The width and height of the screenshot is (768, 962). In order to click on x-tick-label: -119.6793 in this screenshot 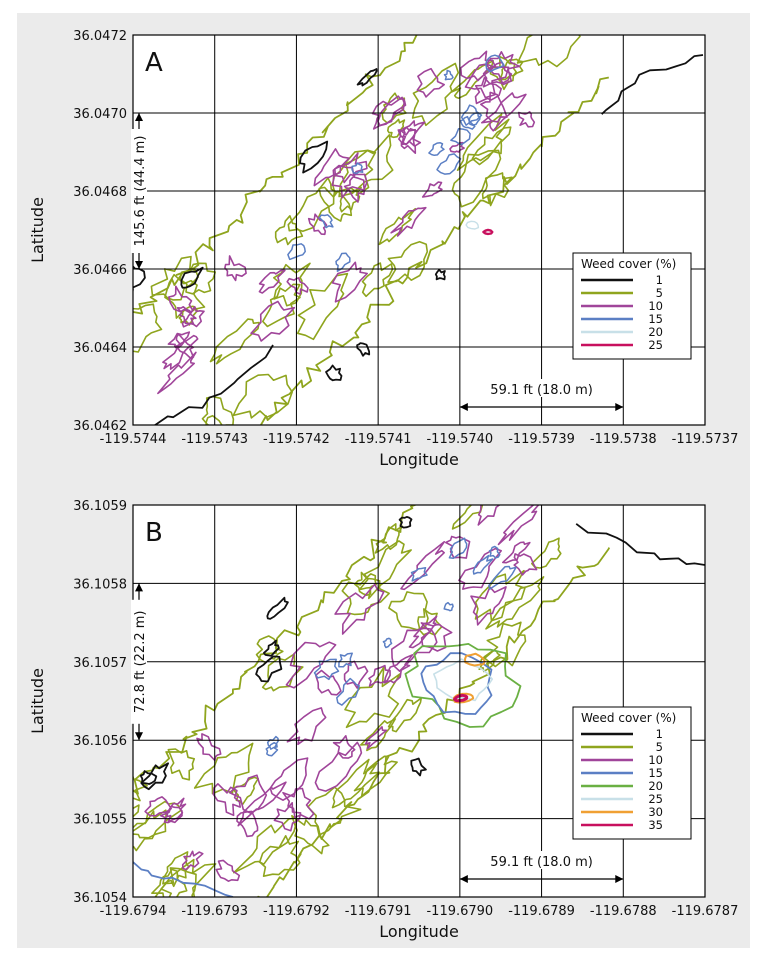, I will do `click(214, 911)`.